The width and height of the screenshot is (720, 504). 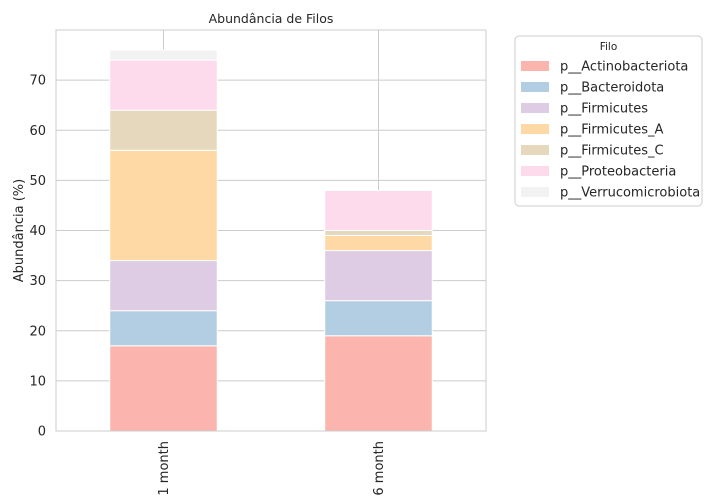 I want to click on legend-label: p__Firmicutes, so click(x=604, y=109).